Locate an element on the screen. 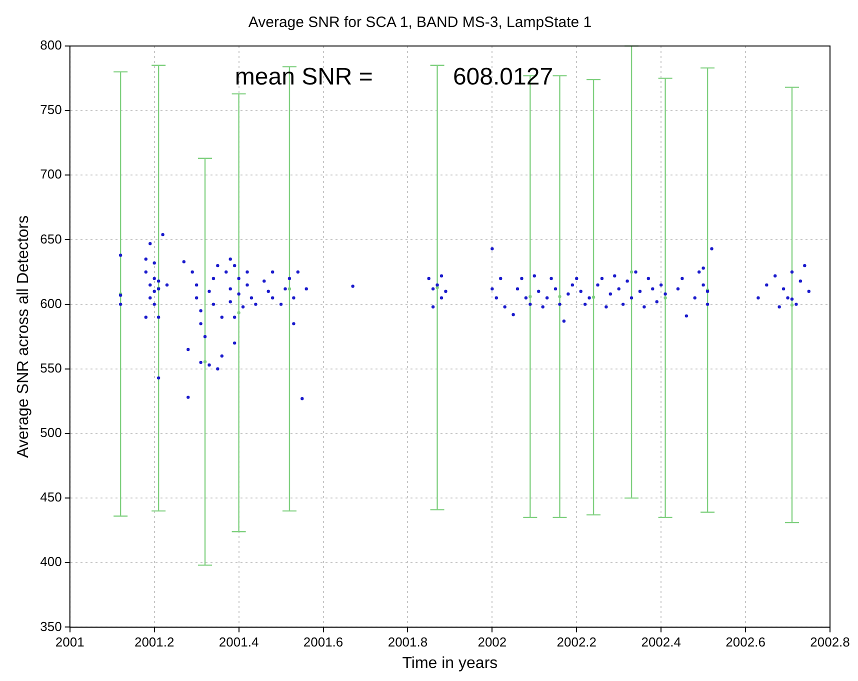 Image resolution: width=858 pixels, height=681 pixels. y-tick-label: 450 is located at coordinates (51, 497).